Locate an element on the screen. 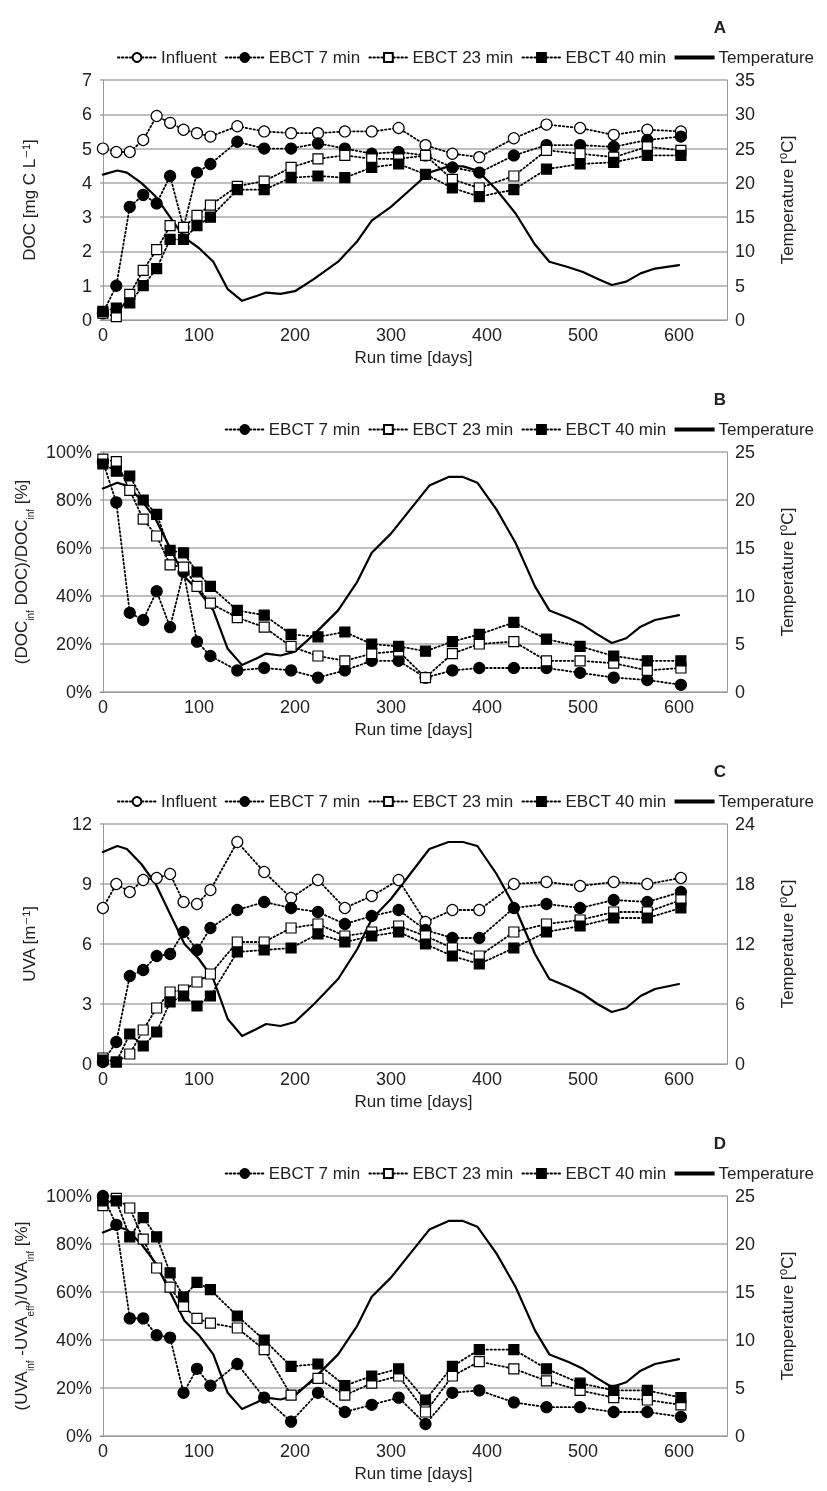 This screenshot has width=827, height=1491. y2-tick-label: 12 is located at coordinates (745, 944).